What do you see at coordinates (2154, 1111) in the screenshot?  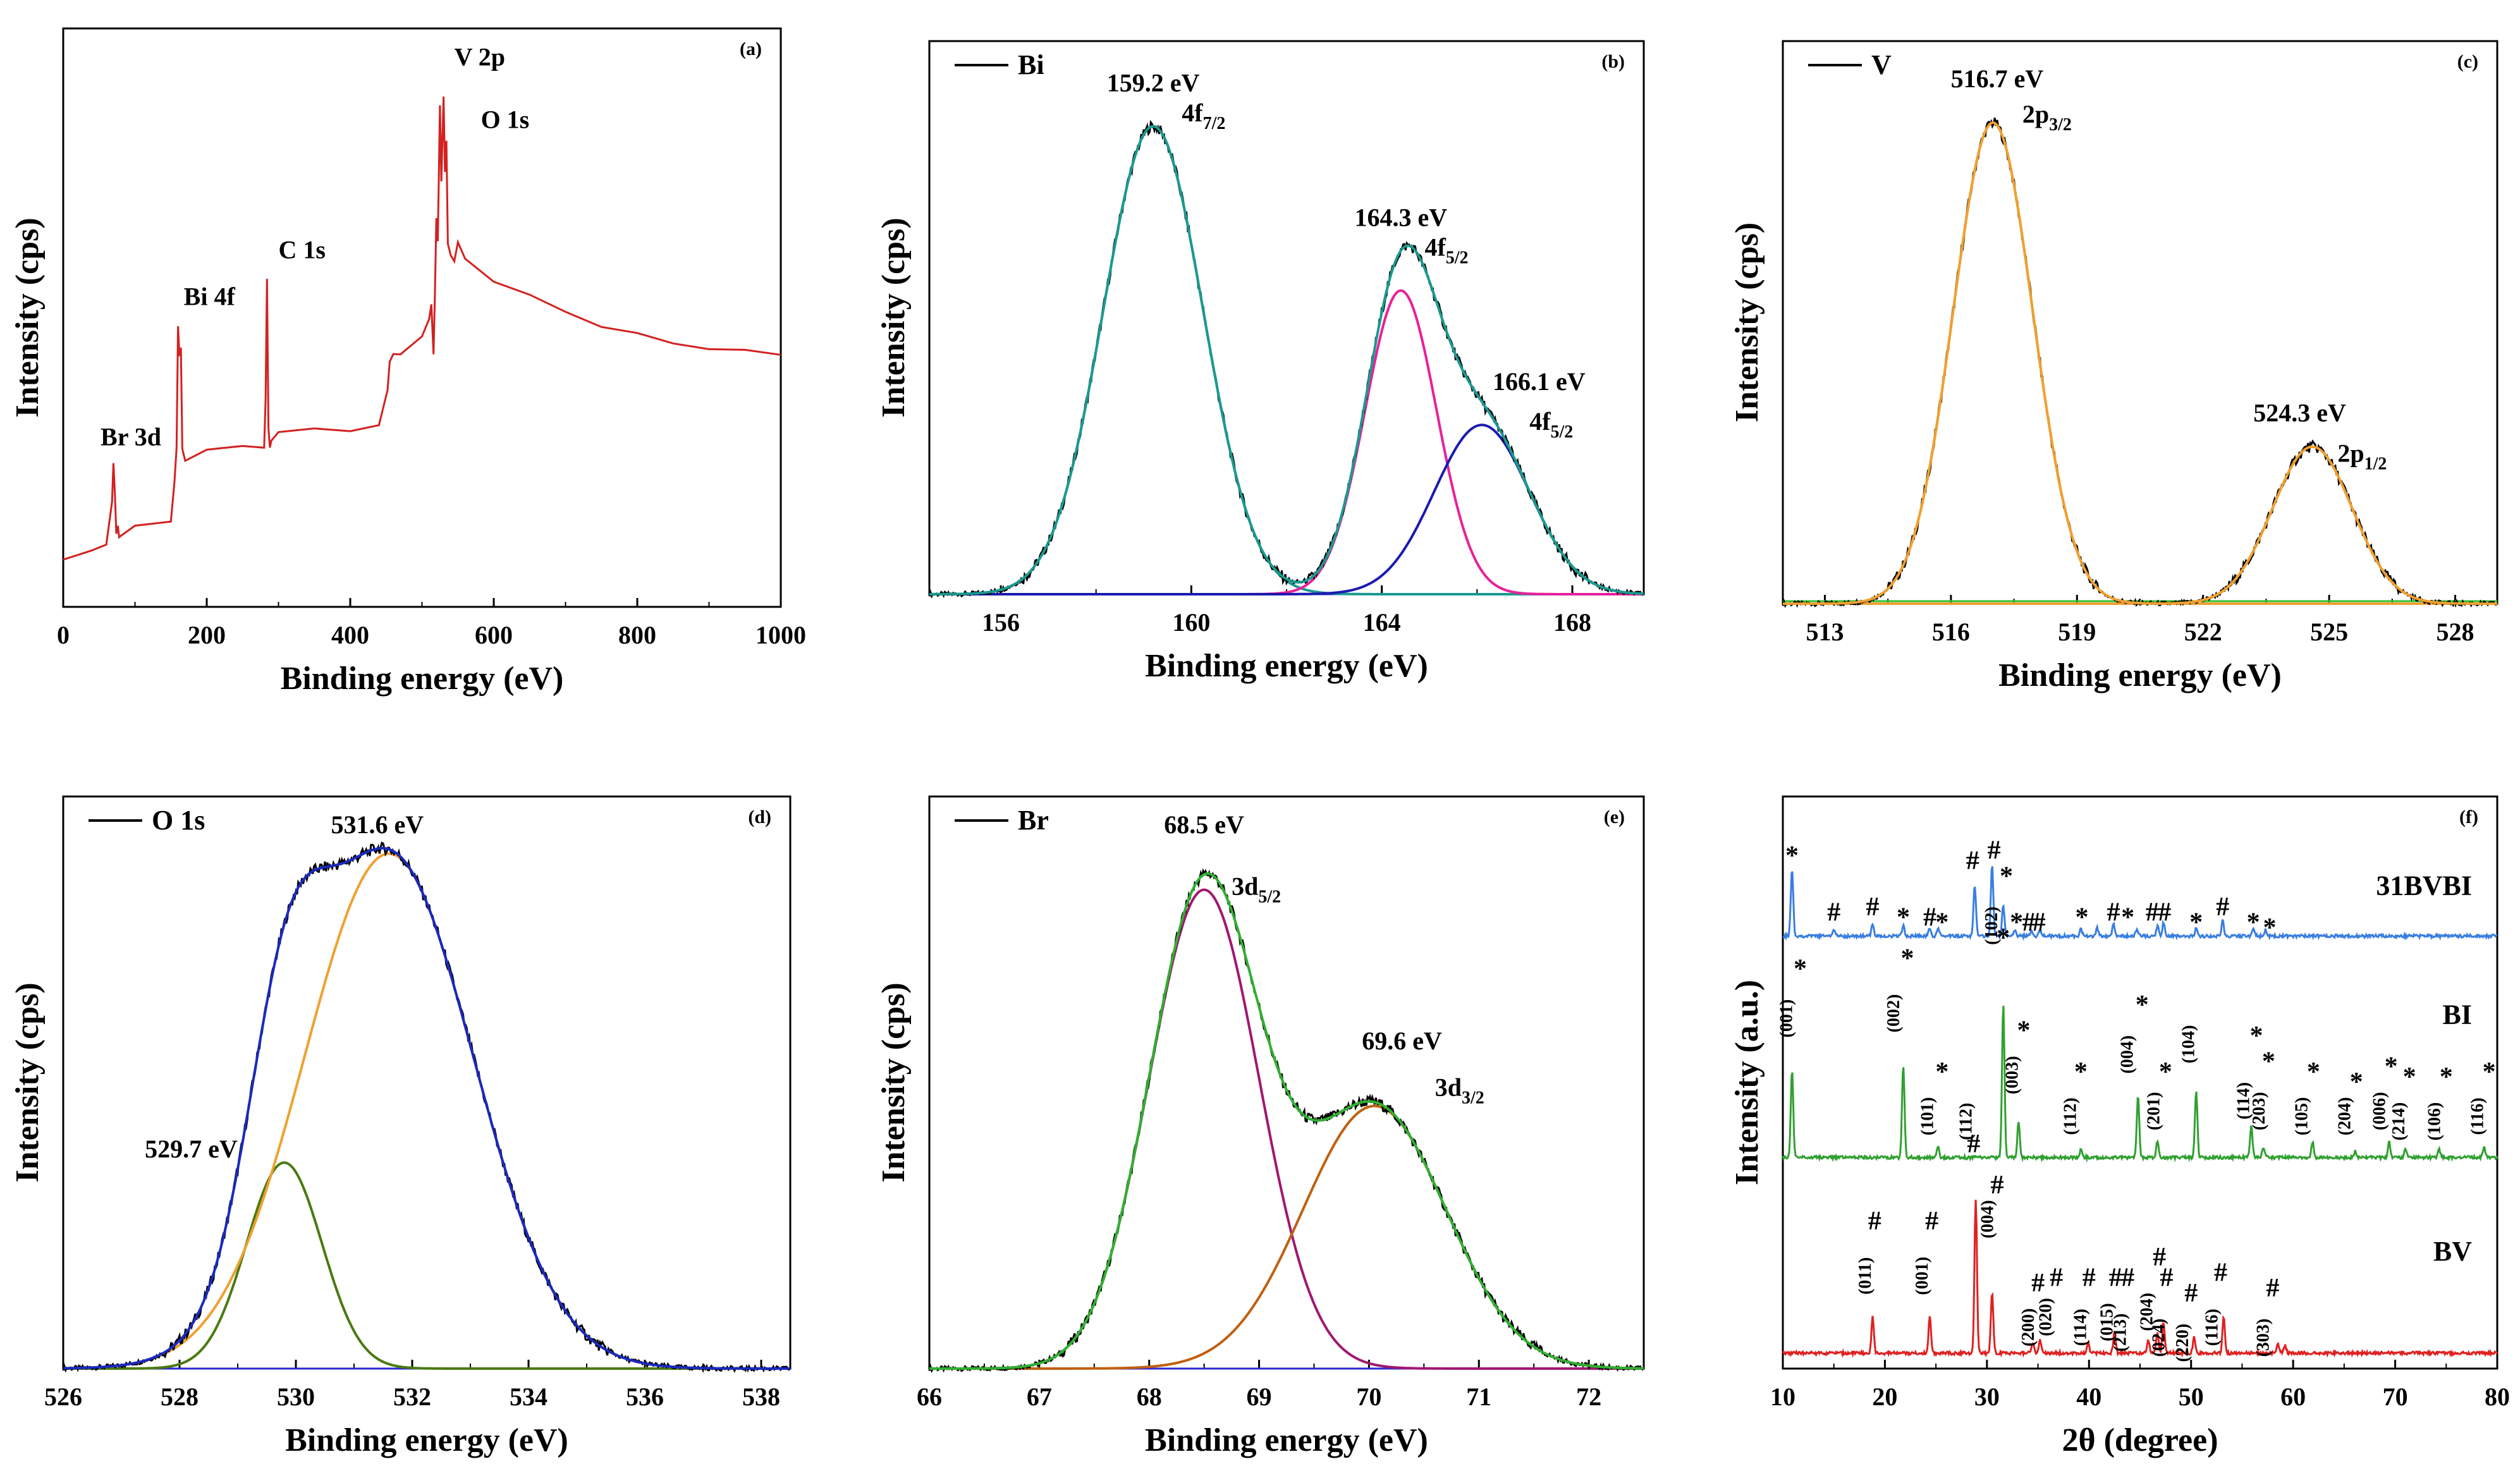 I see `xrd-hkl-label: (201)` at bounding box center [2154, 1111].